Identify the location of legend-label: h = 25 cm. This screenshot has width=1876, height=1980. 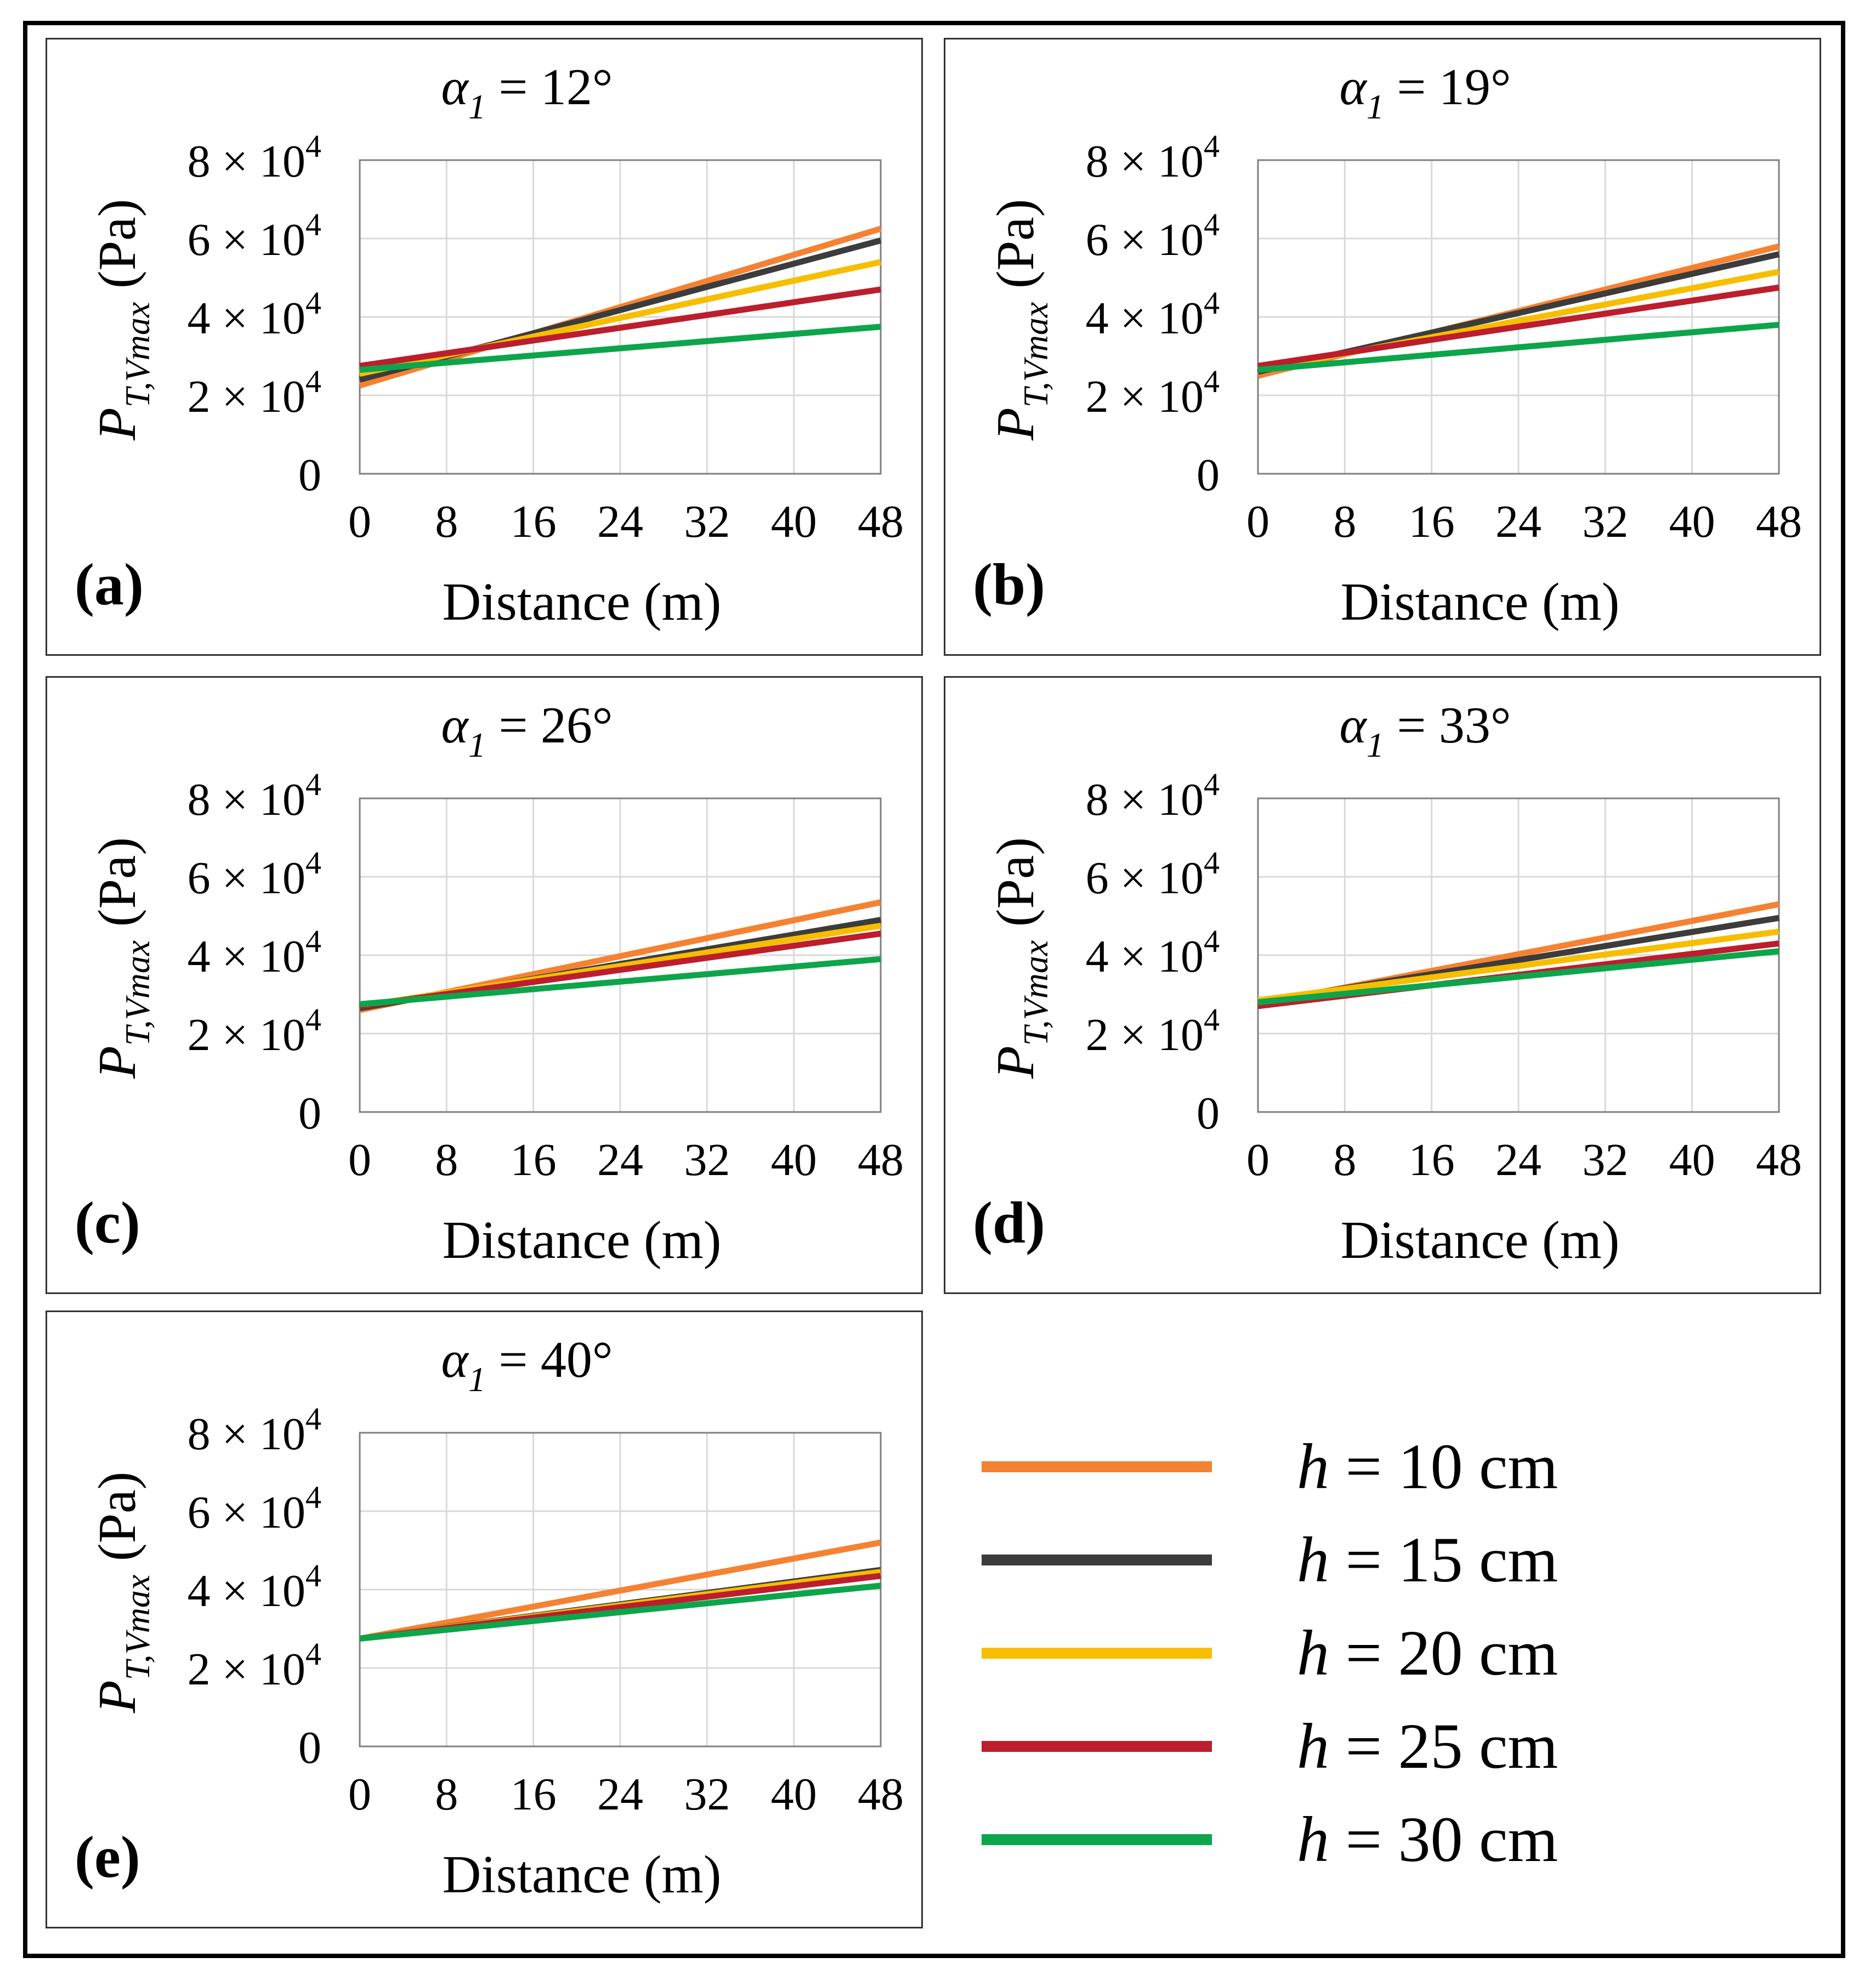
(1427, 1746).